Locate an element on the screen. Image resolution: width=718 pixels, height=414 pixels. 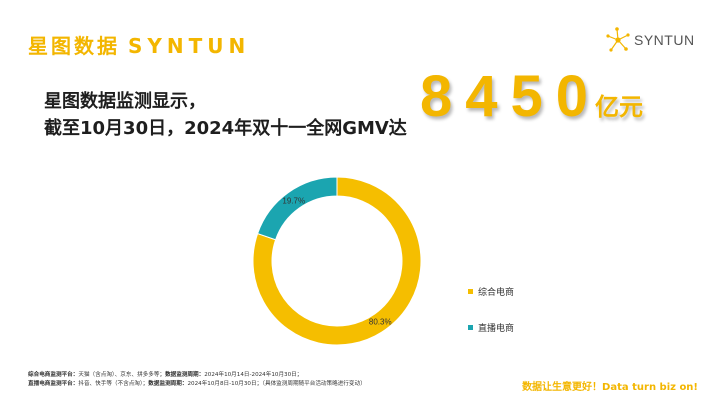
footnote-line-2-label: 直播电商监测平台： is located at coordinates (53, 384).